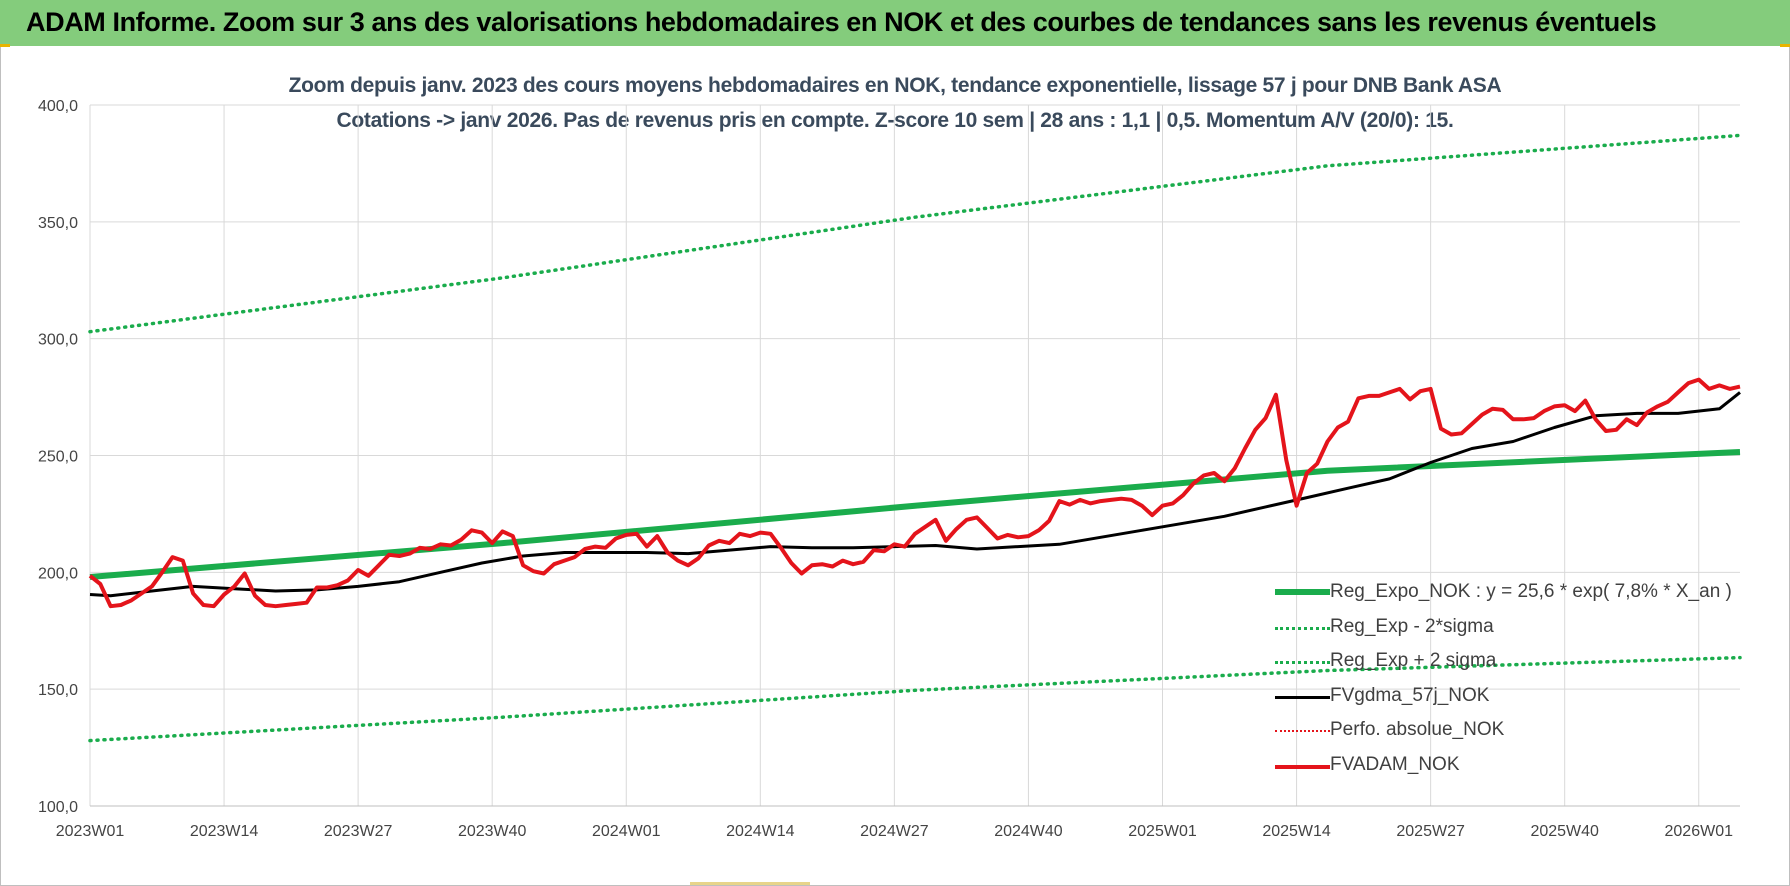  Describe the element at coordinates (58, 457) in the screenshot. I see `y-tick-label: 250,0` at that location.